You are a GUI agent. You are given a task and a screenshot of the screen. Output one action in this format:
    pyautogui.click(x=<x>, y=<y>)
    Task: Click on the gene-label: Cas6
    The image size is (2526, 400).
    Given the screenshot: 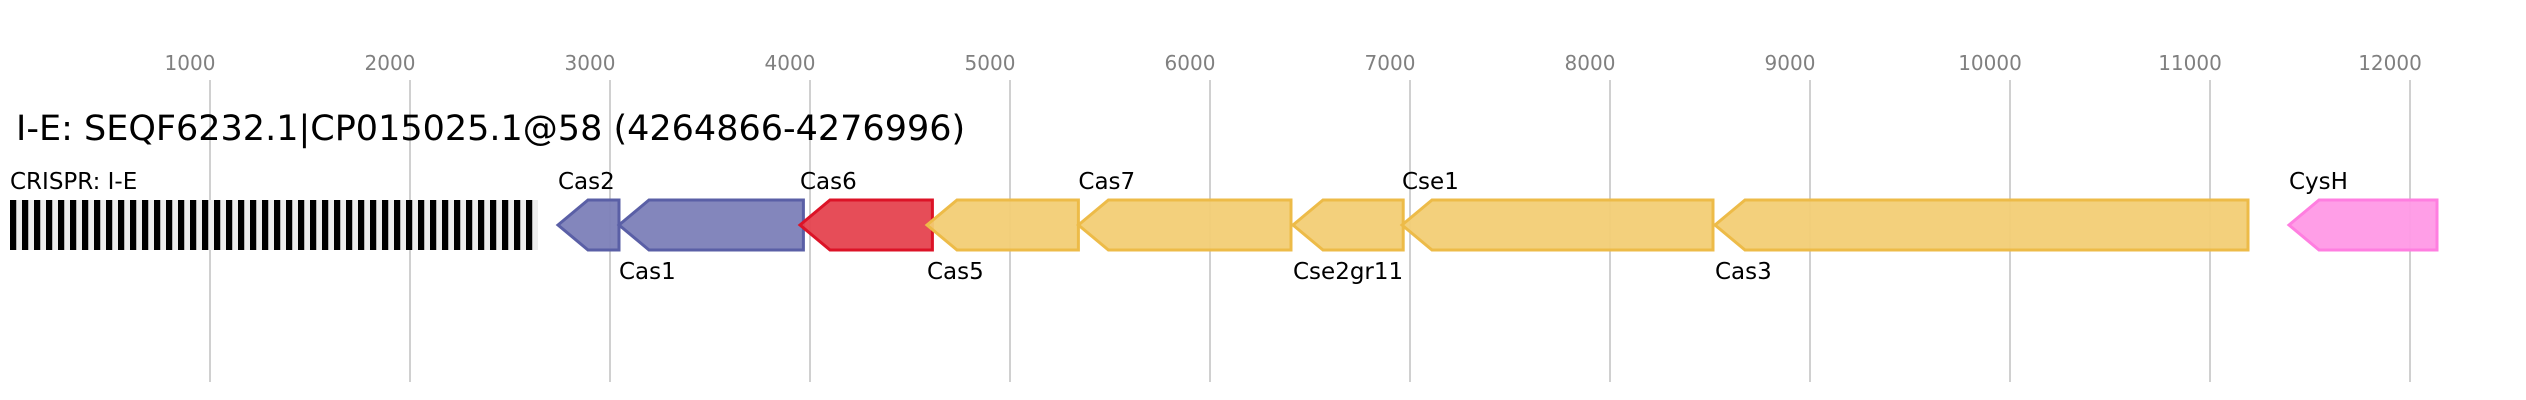 What is the action you would take?
    pyautogui.click(x=828, y=182)
    